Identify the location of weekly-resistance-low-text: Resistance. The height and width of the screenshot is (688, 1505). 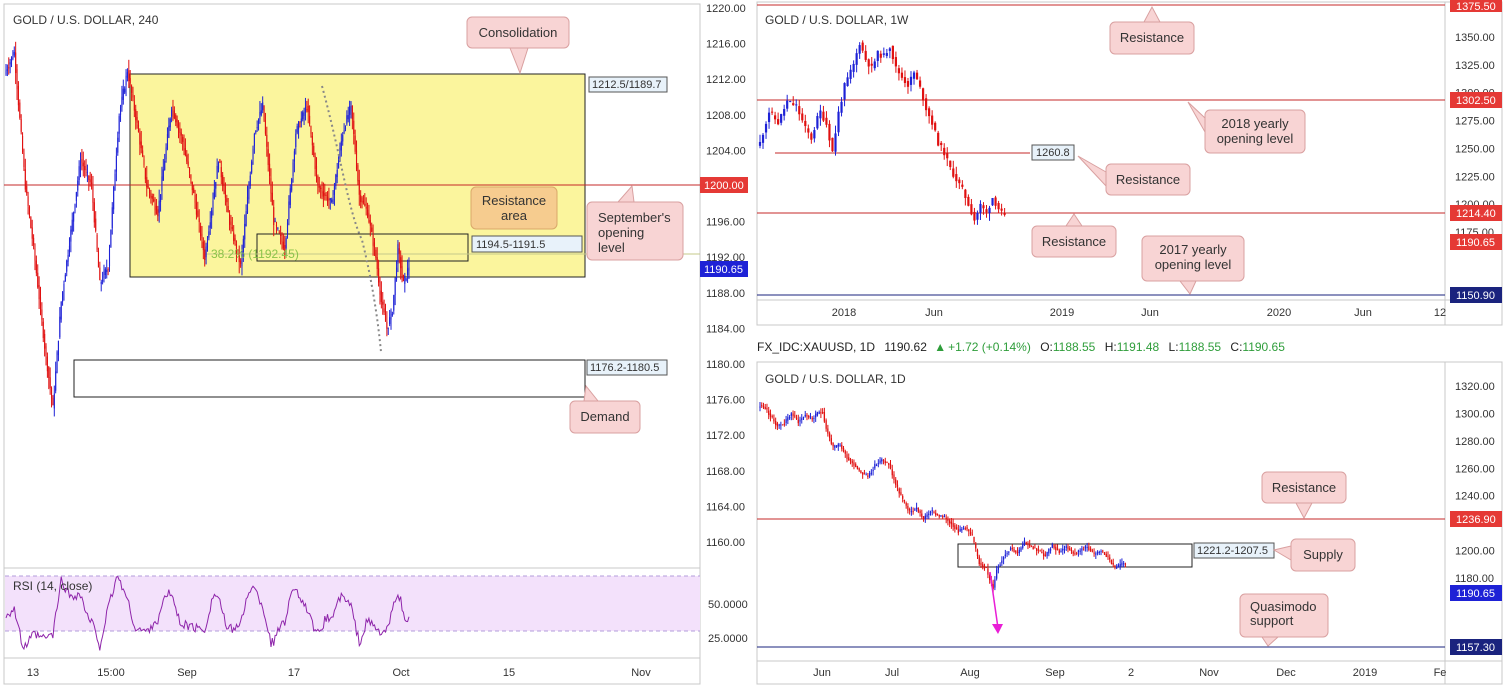
(1074, 241).